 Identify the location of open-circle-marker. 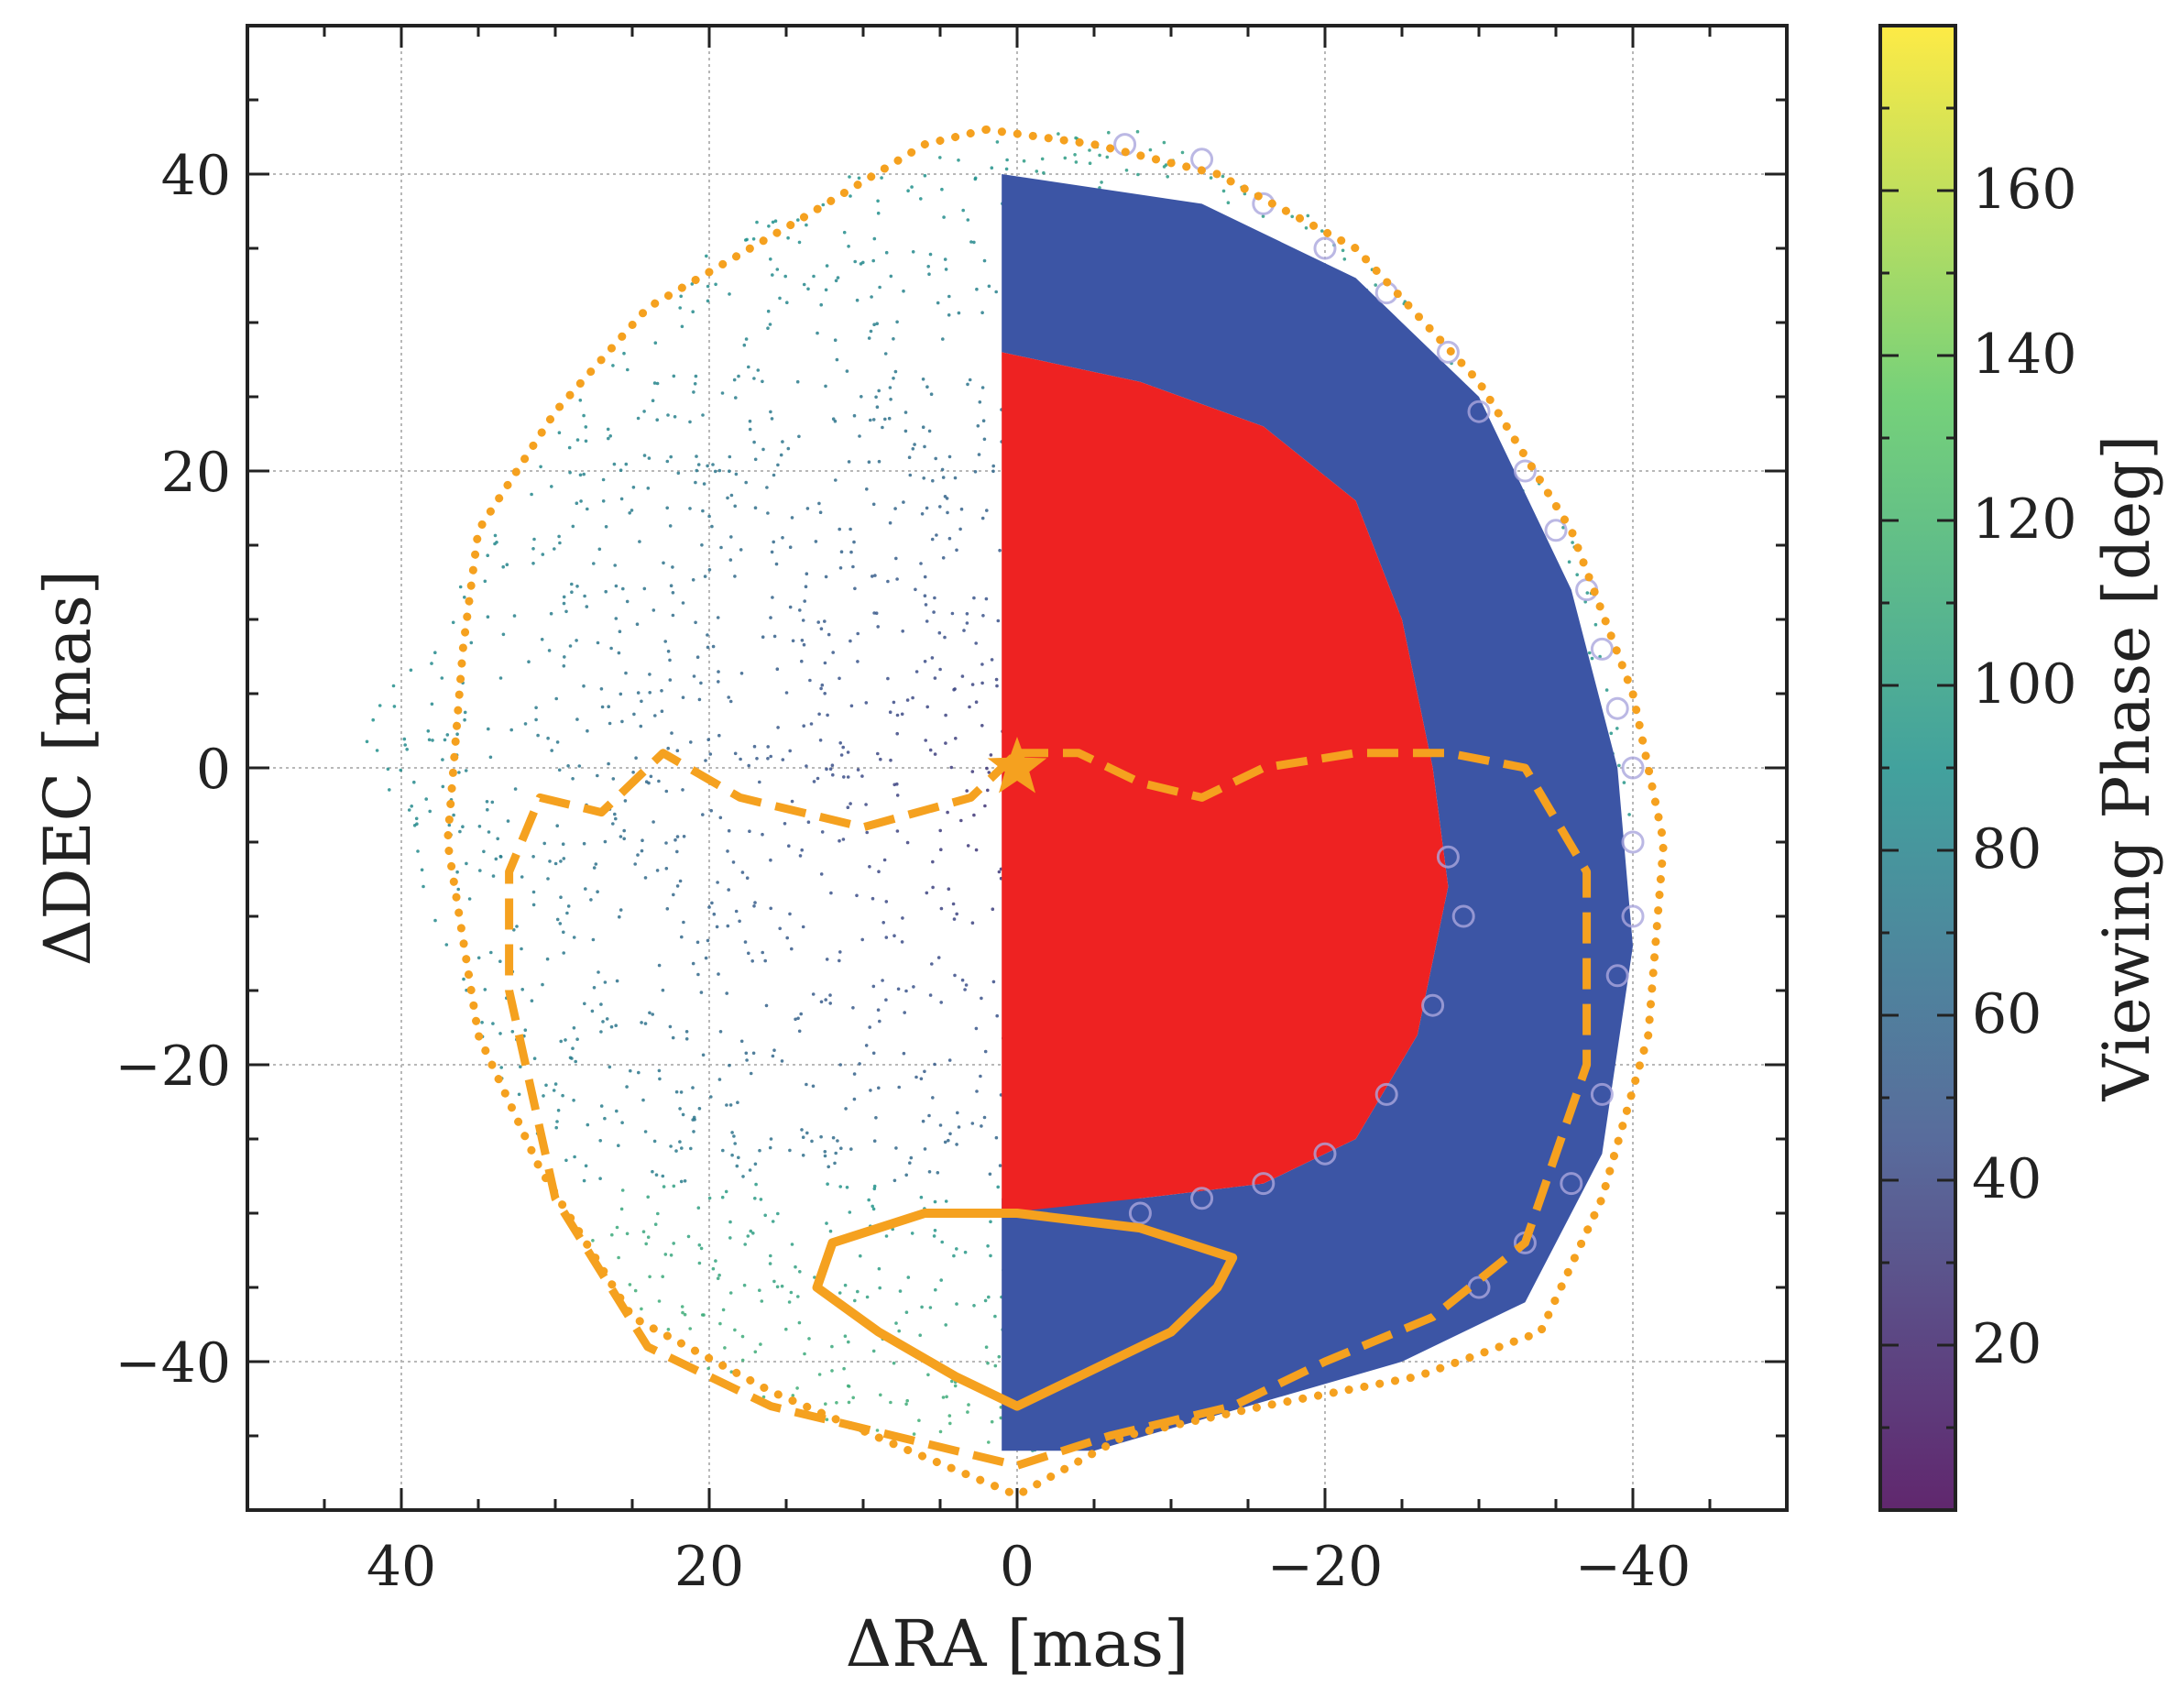
(1202, 1199).